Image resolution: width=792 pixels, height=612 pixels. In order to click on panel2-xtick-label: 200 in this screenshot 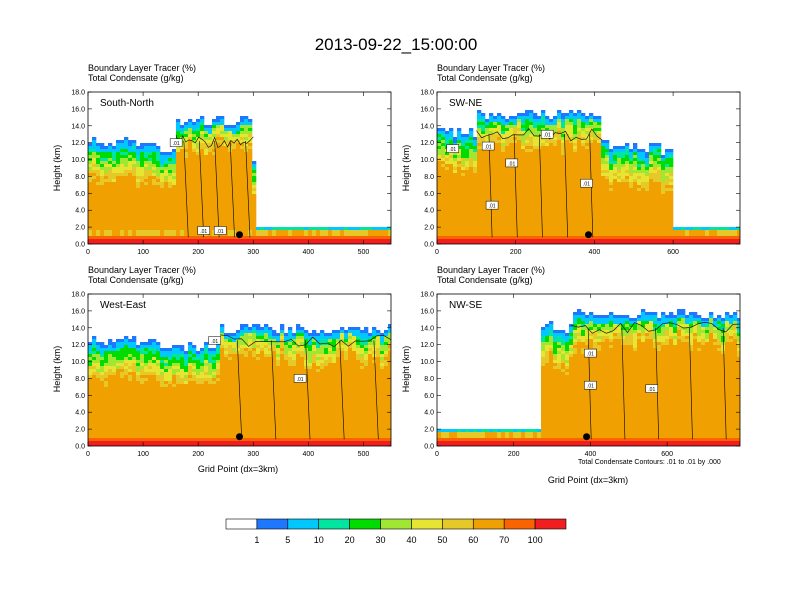, I will do `click(516, 252)`.